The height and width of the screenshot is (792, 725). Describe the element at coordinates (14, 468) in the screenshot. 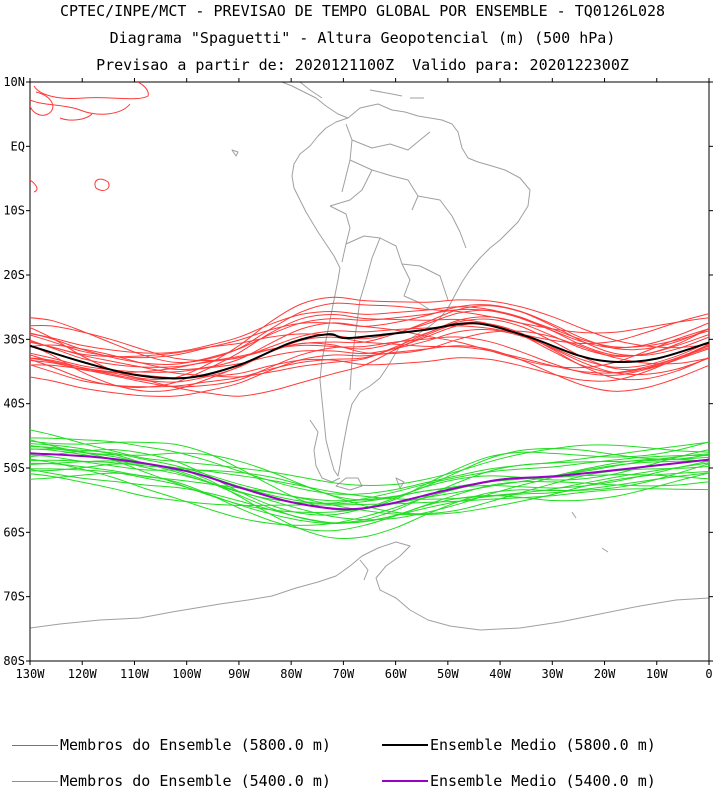

I see `lat-label: 50S` at that location.